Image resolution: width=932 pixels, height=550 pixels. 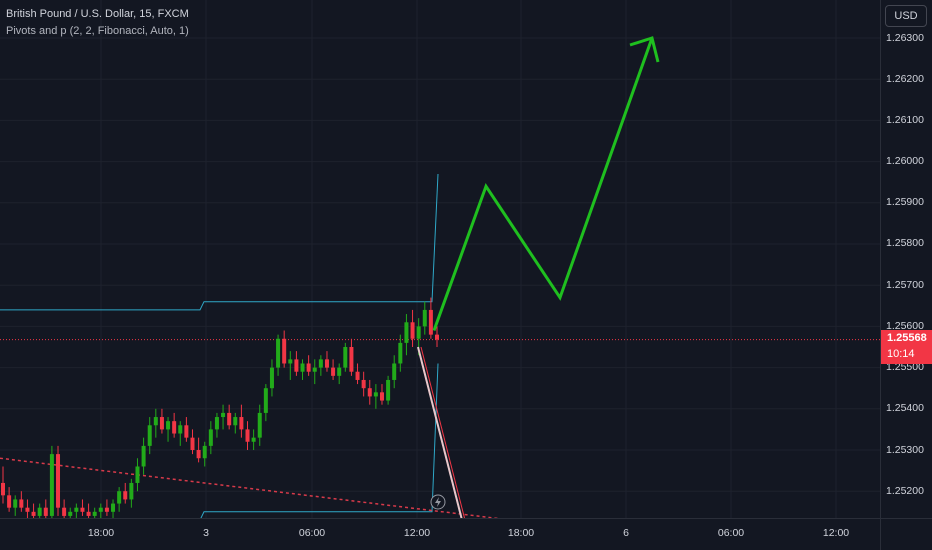 What do you see at coordinates (906, 259) in the screenshot?
I see `price-axis` at bounding box center [906, 259].